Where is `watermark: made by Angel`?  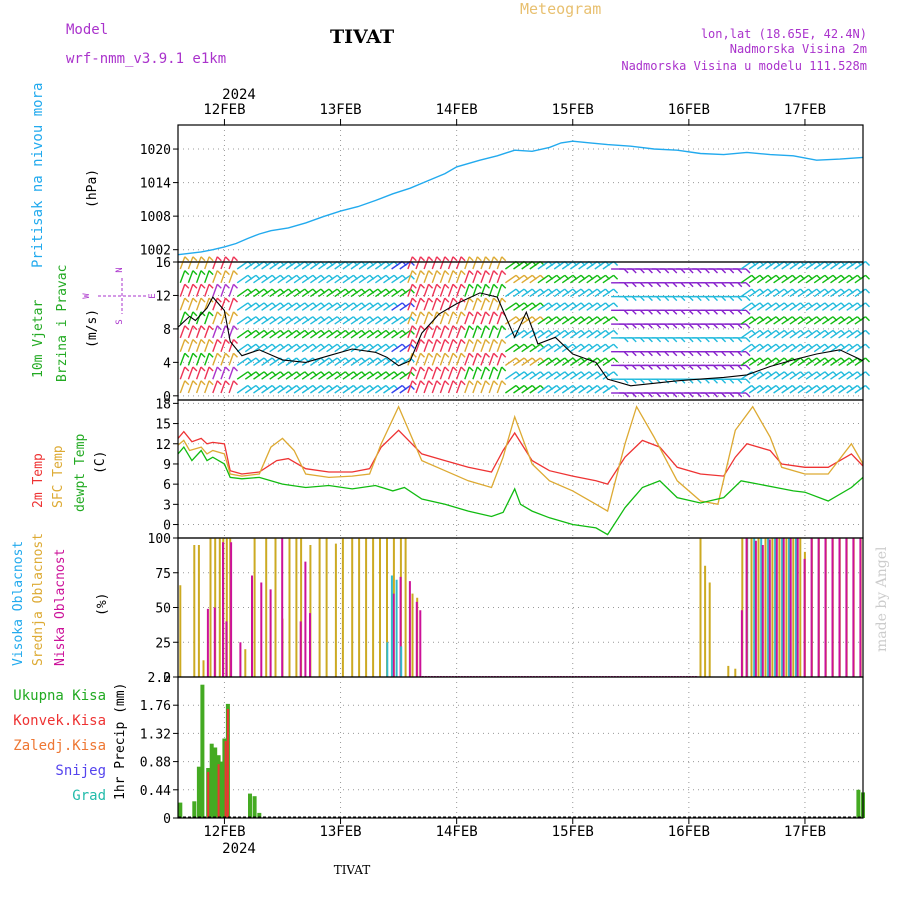
watermark: made by Angel is located at coordinates (882, 599).